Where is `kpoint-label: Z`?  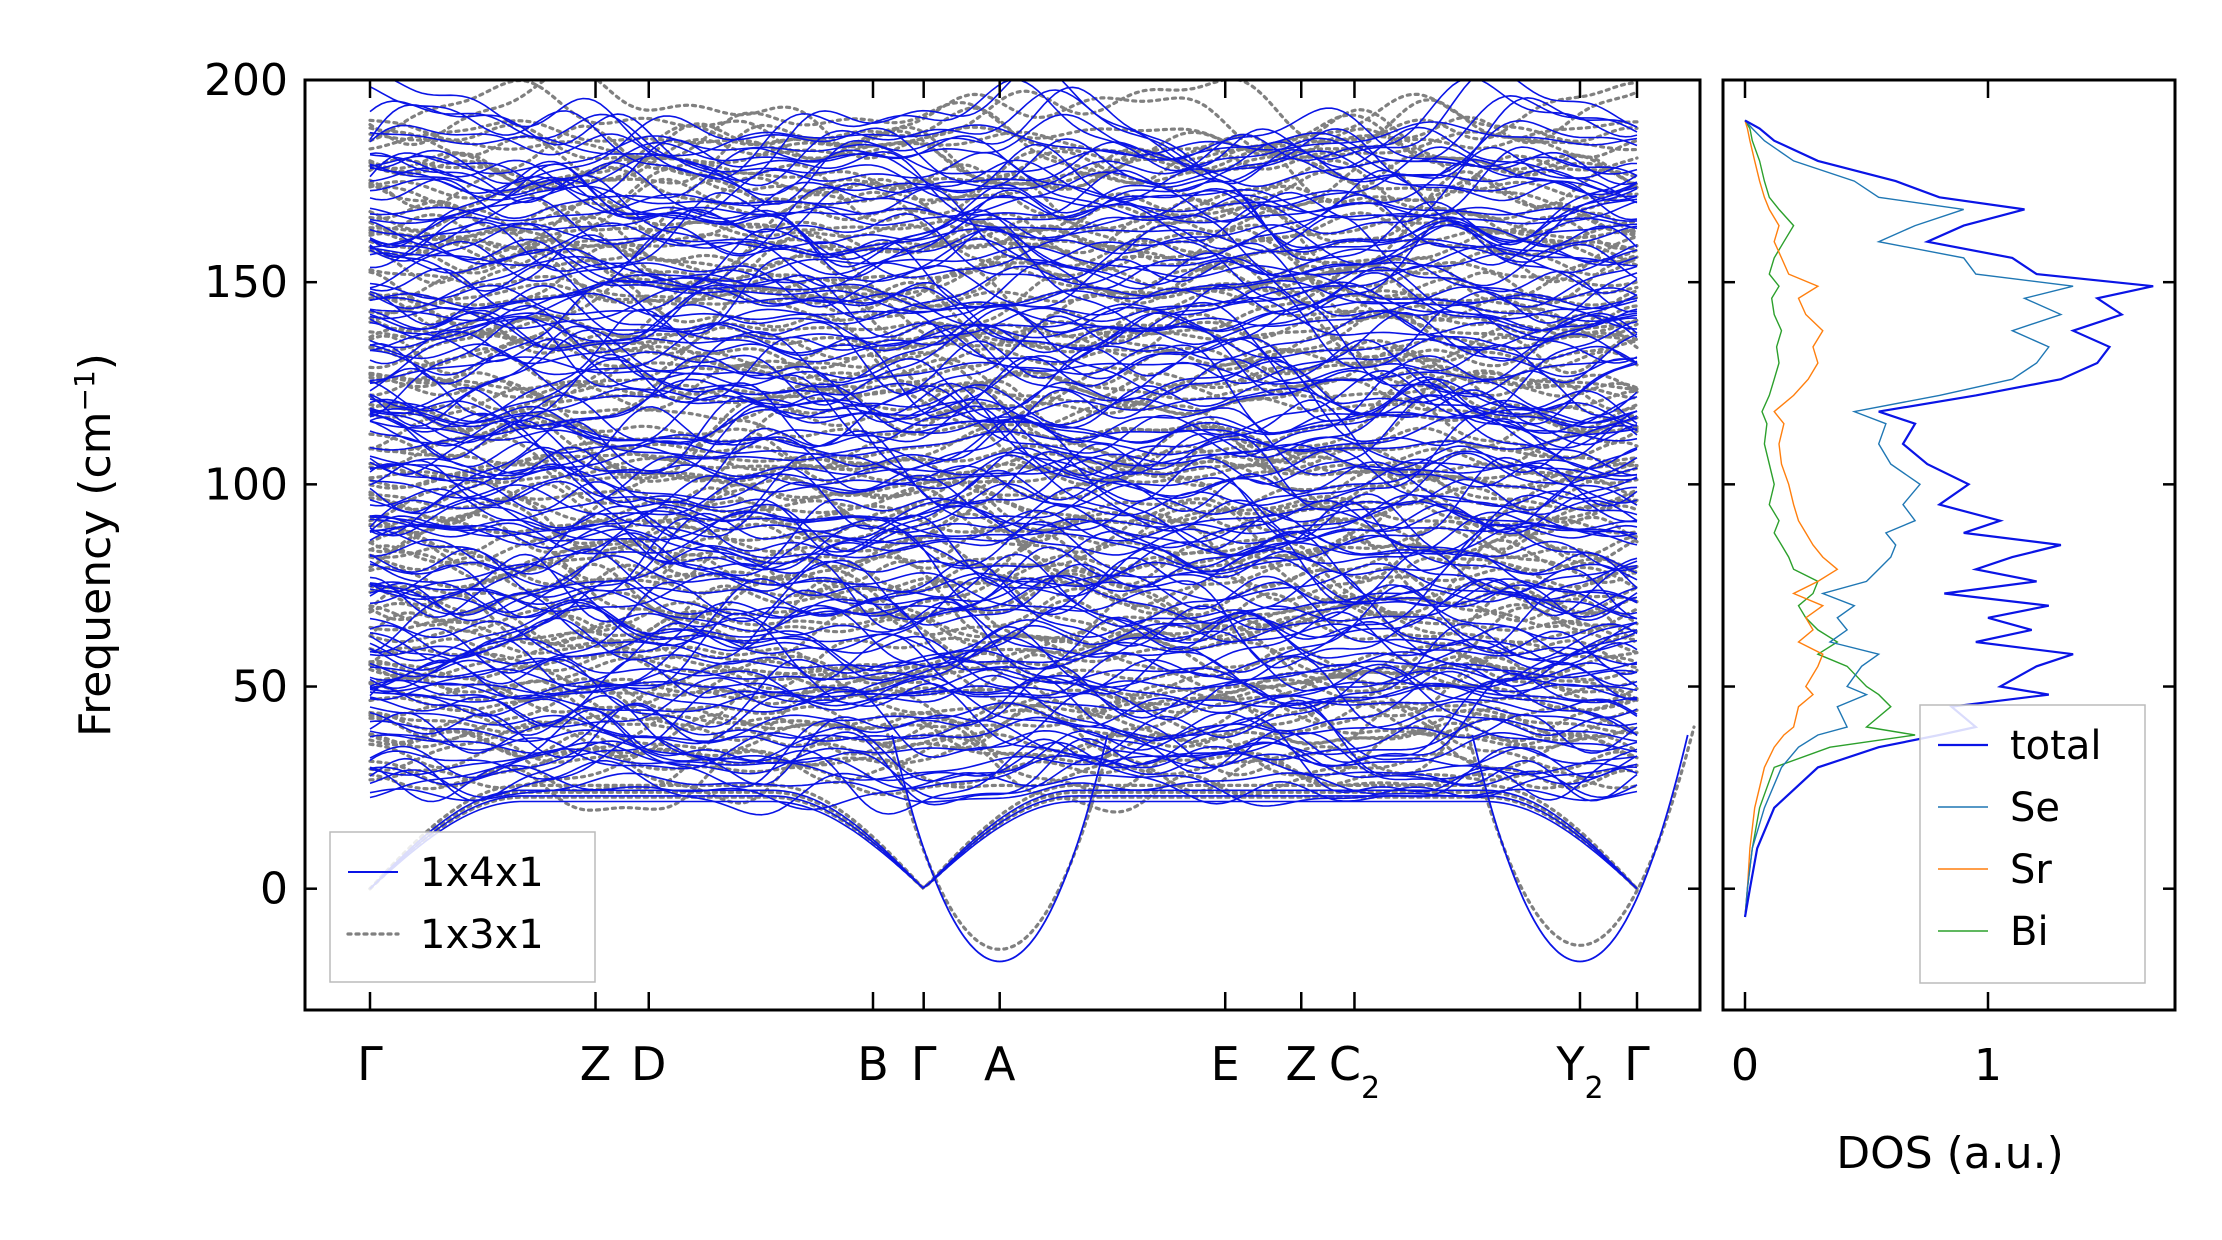 kpoint-label: Z is located at coordinates (1301, 1064).